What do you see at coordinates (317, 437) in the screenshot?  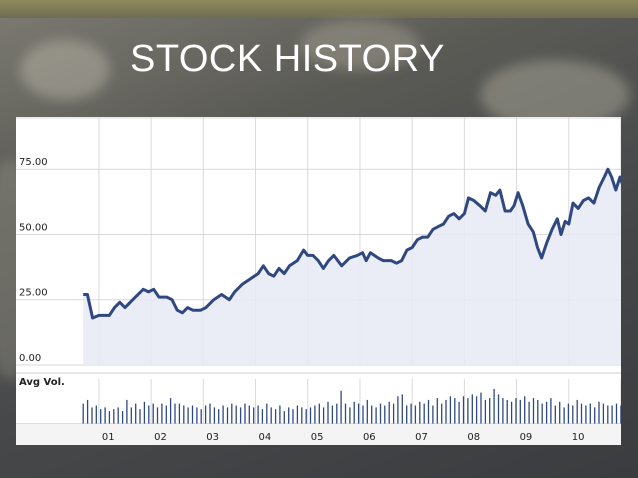 I see `x-tick-label: 05` at bounding box center [317, 437].